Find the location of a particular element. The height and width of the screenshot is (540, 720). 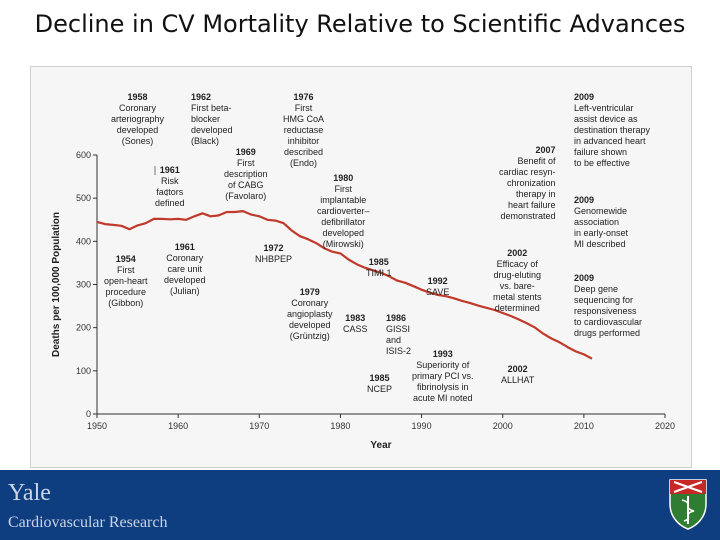

annotation-year: 1986 is located at coordinates (396, 318).